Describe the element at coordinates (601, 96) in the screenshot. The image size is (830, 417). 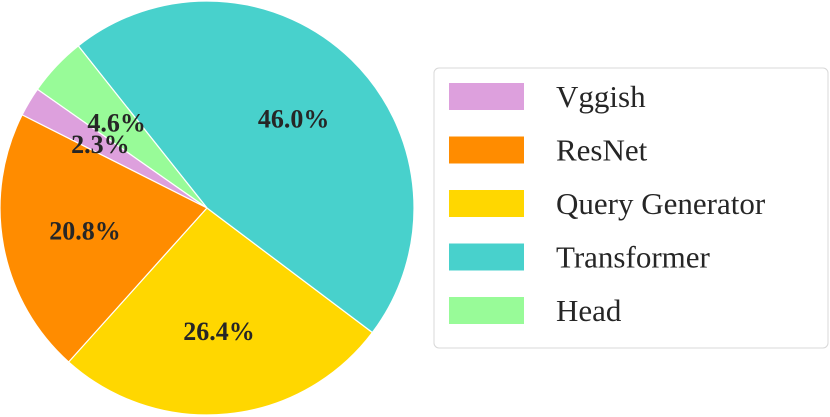
I see `legend-label-vggish: Vggish` at that location.